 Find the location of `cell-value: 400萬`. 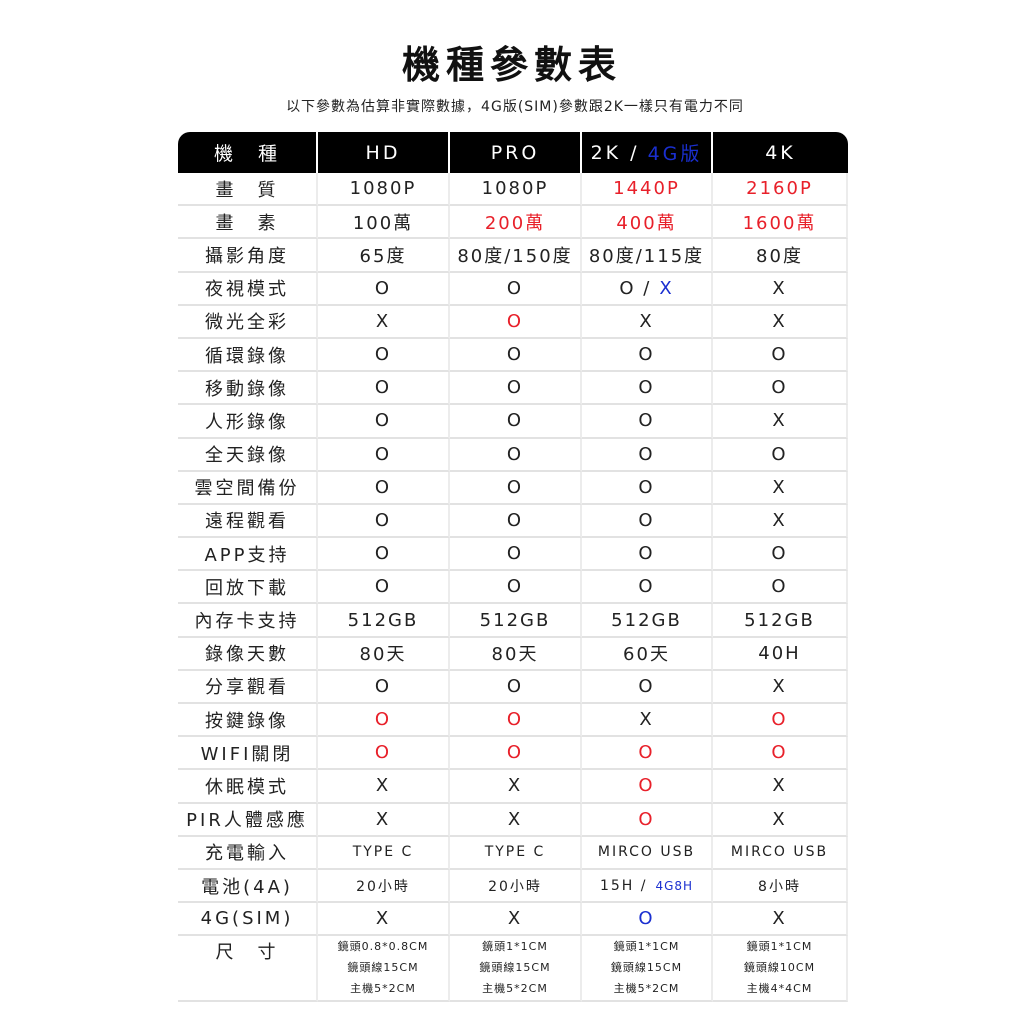

cell-value: 400萬 is located at coordinates (646, 223).